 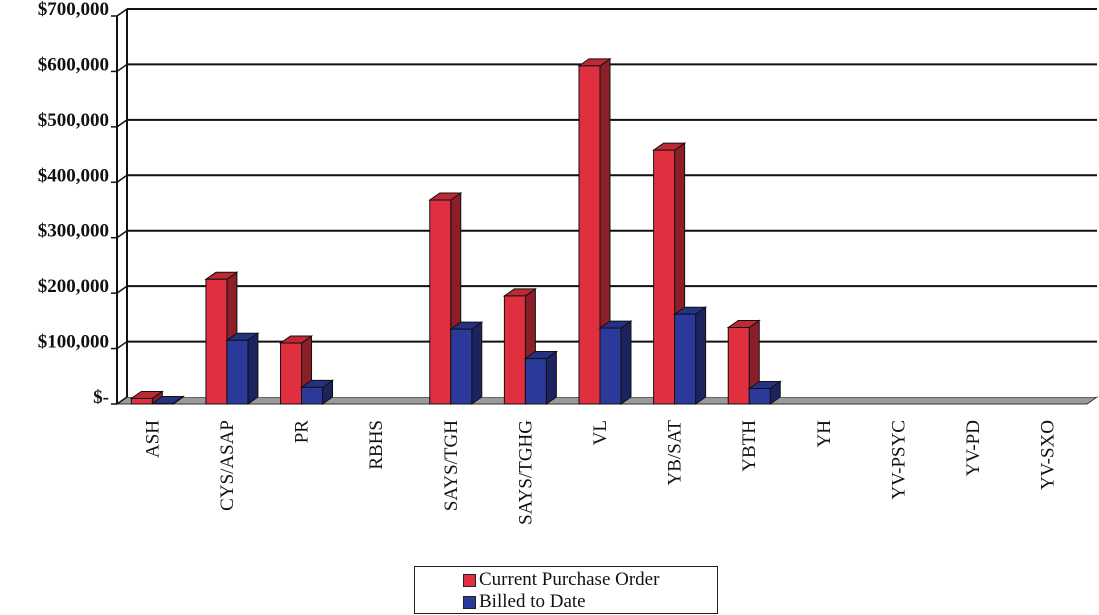 What do you see at coordinates (451, 465) in the screenshot?
I see `x-tick-label: SAYS/TGH` at bounding box center [451, 465].